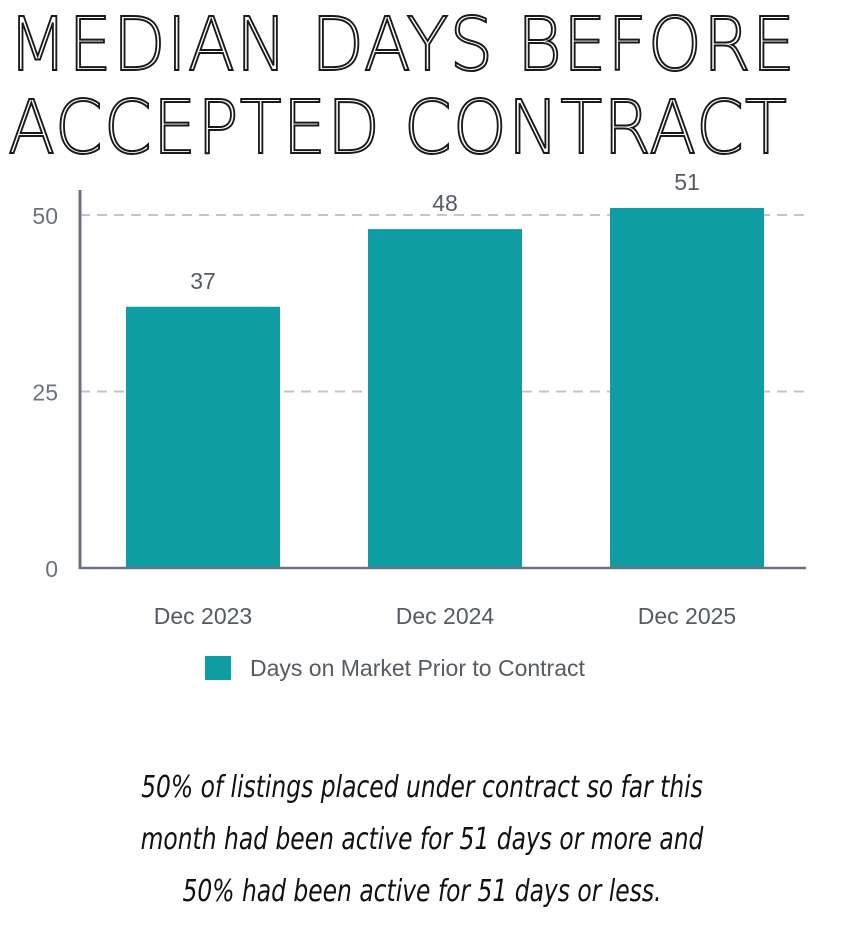 The image size is (844, 952). What do you see at coordinates (51, 569) in the screenshot?
I see `y-tick-label: 0` at bounding box center [51, 569].